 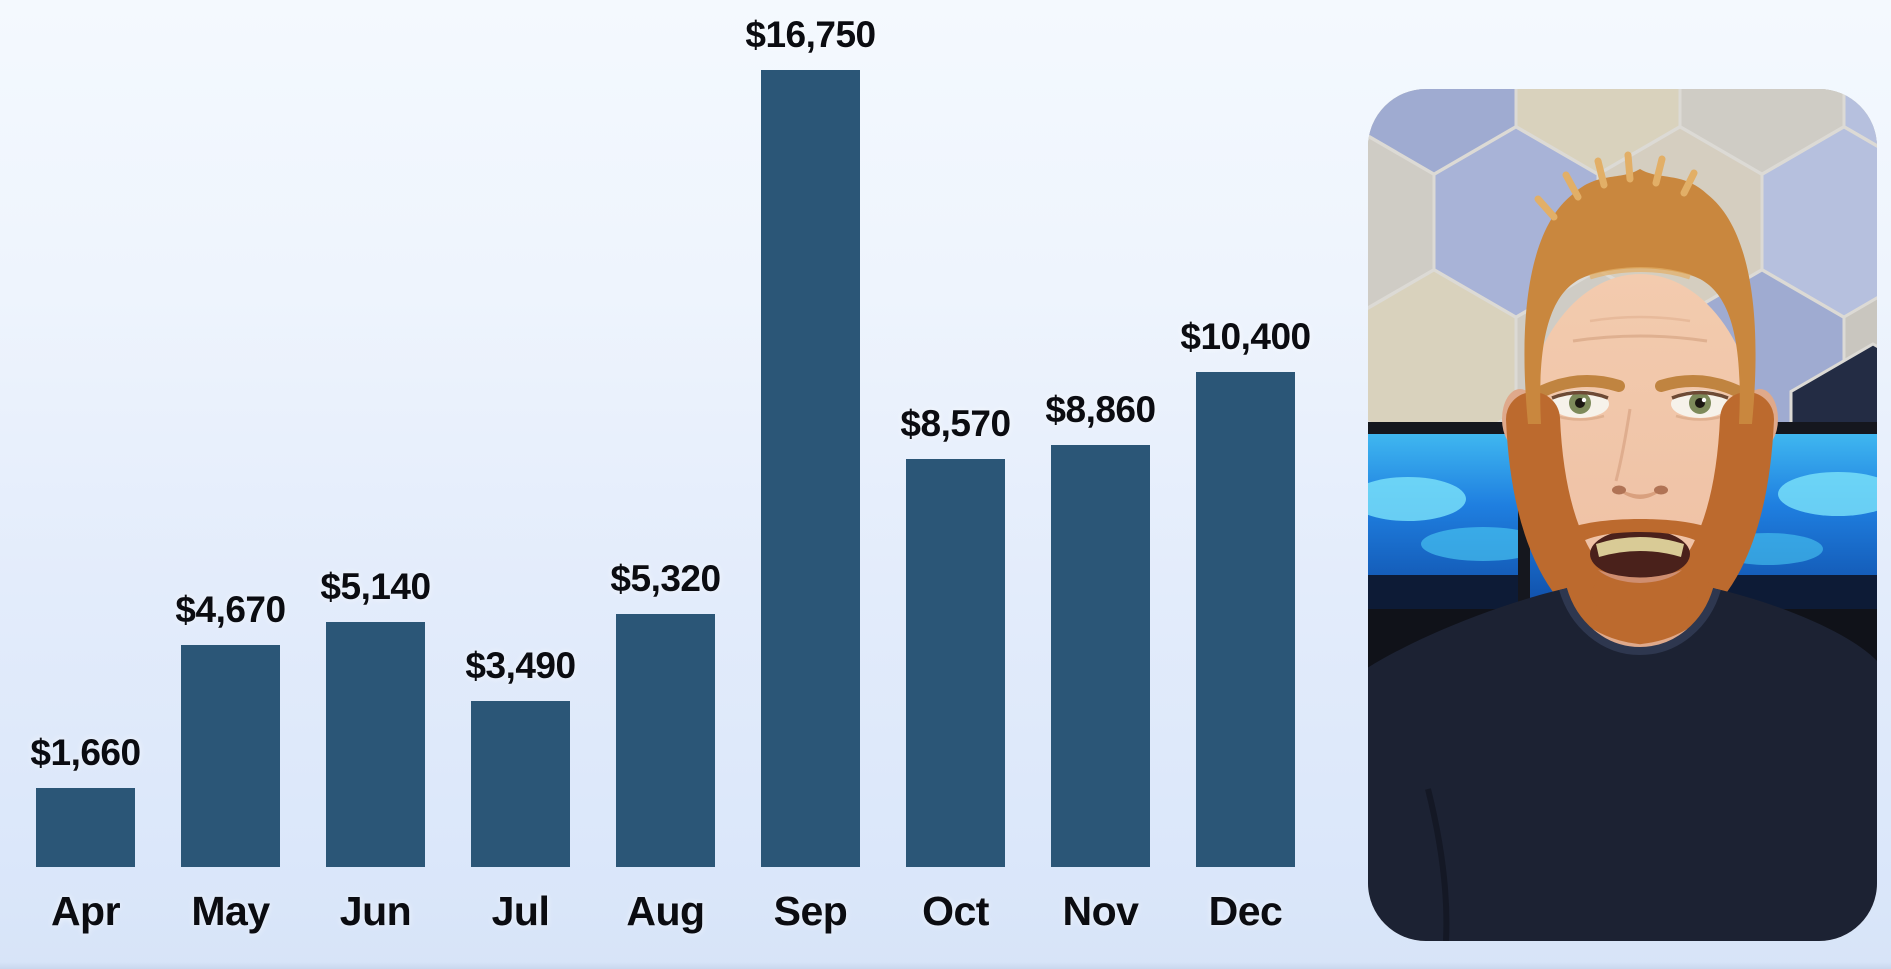 What do you see at coordinates (665, 484) in the screenshot?
I see `bar-group-aug: $5,320 Aug` at bounding box center [665, 484].